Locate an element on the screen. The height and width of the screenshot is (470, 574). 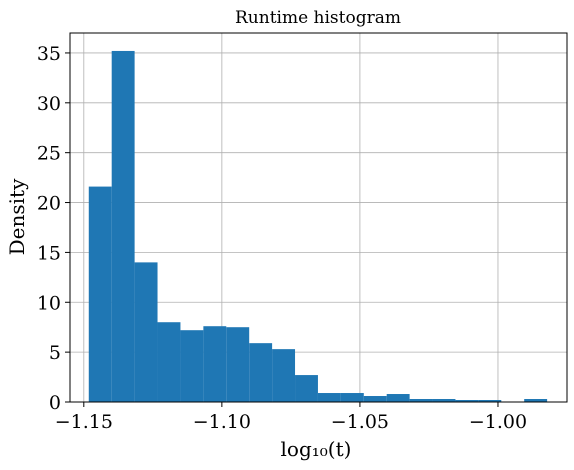
x-axis-label: log₁₀(t) is located at coordinates (316, 449).